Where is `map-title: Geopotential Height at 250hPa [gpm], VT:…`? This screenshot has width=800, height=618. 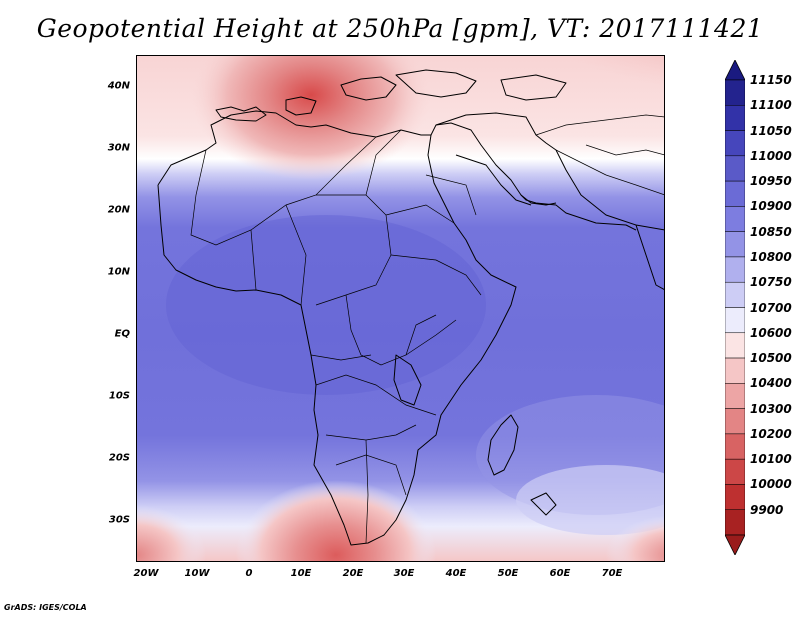
map-title: Geopotential Height at 250hPa [gpm], VT:… is located at coordinates (400, 28).